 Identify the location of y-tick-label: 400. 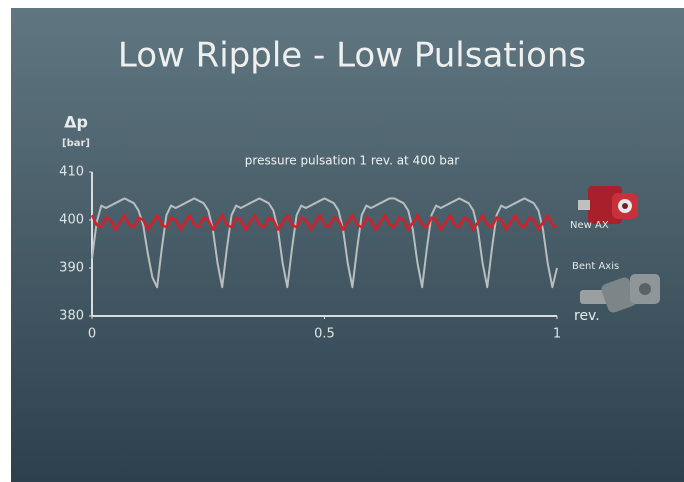
(71, 220).